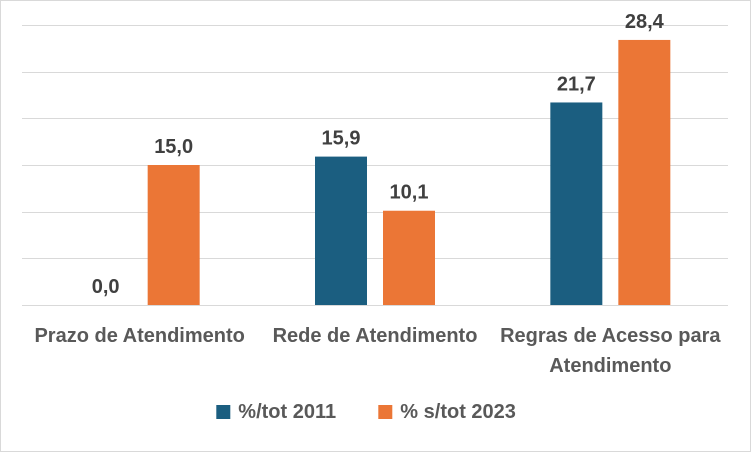 The height and width of the screenshot is (452, 751). Describe the element at coordinates (375, 336) in the screenshot. I see `category-label: Rede de Atendimento` at that location.